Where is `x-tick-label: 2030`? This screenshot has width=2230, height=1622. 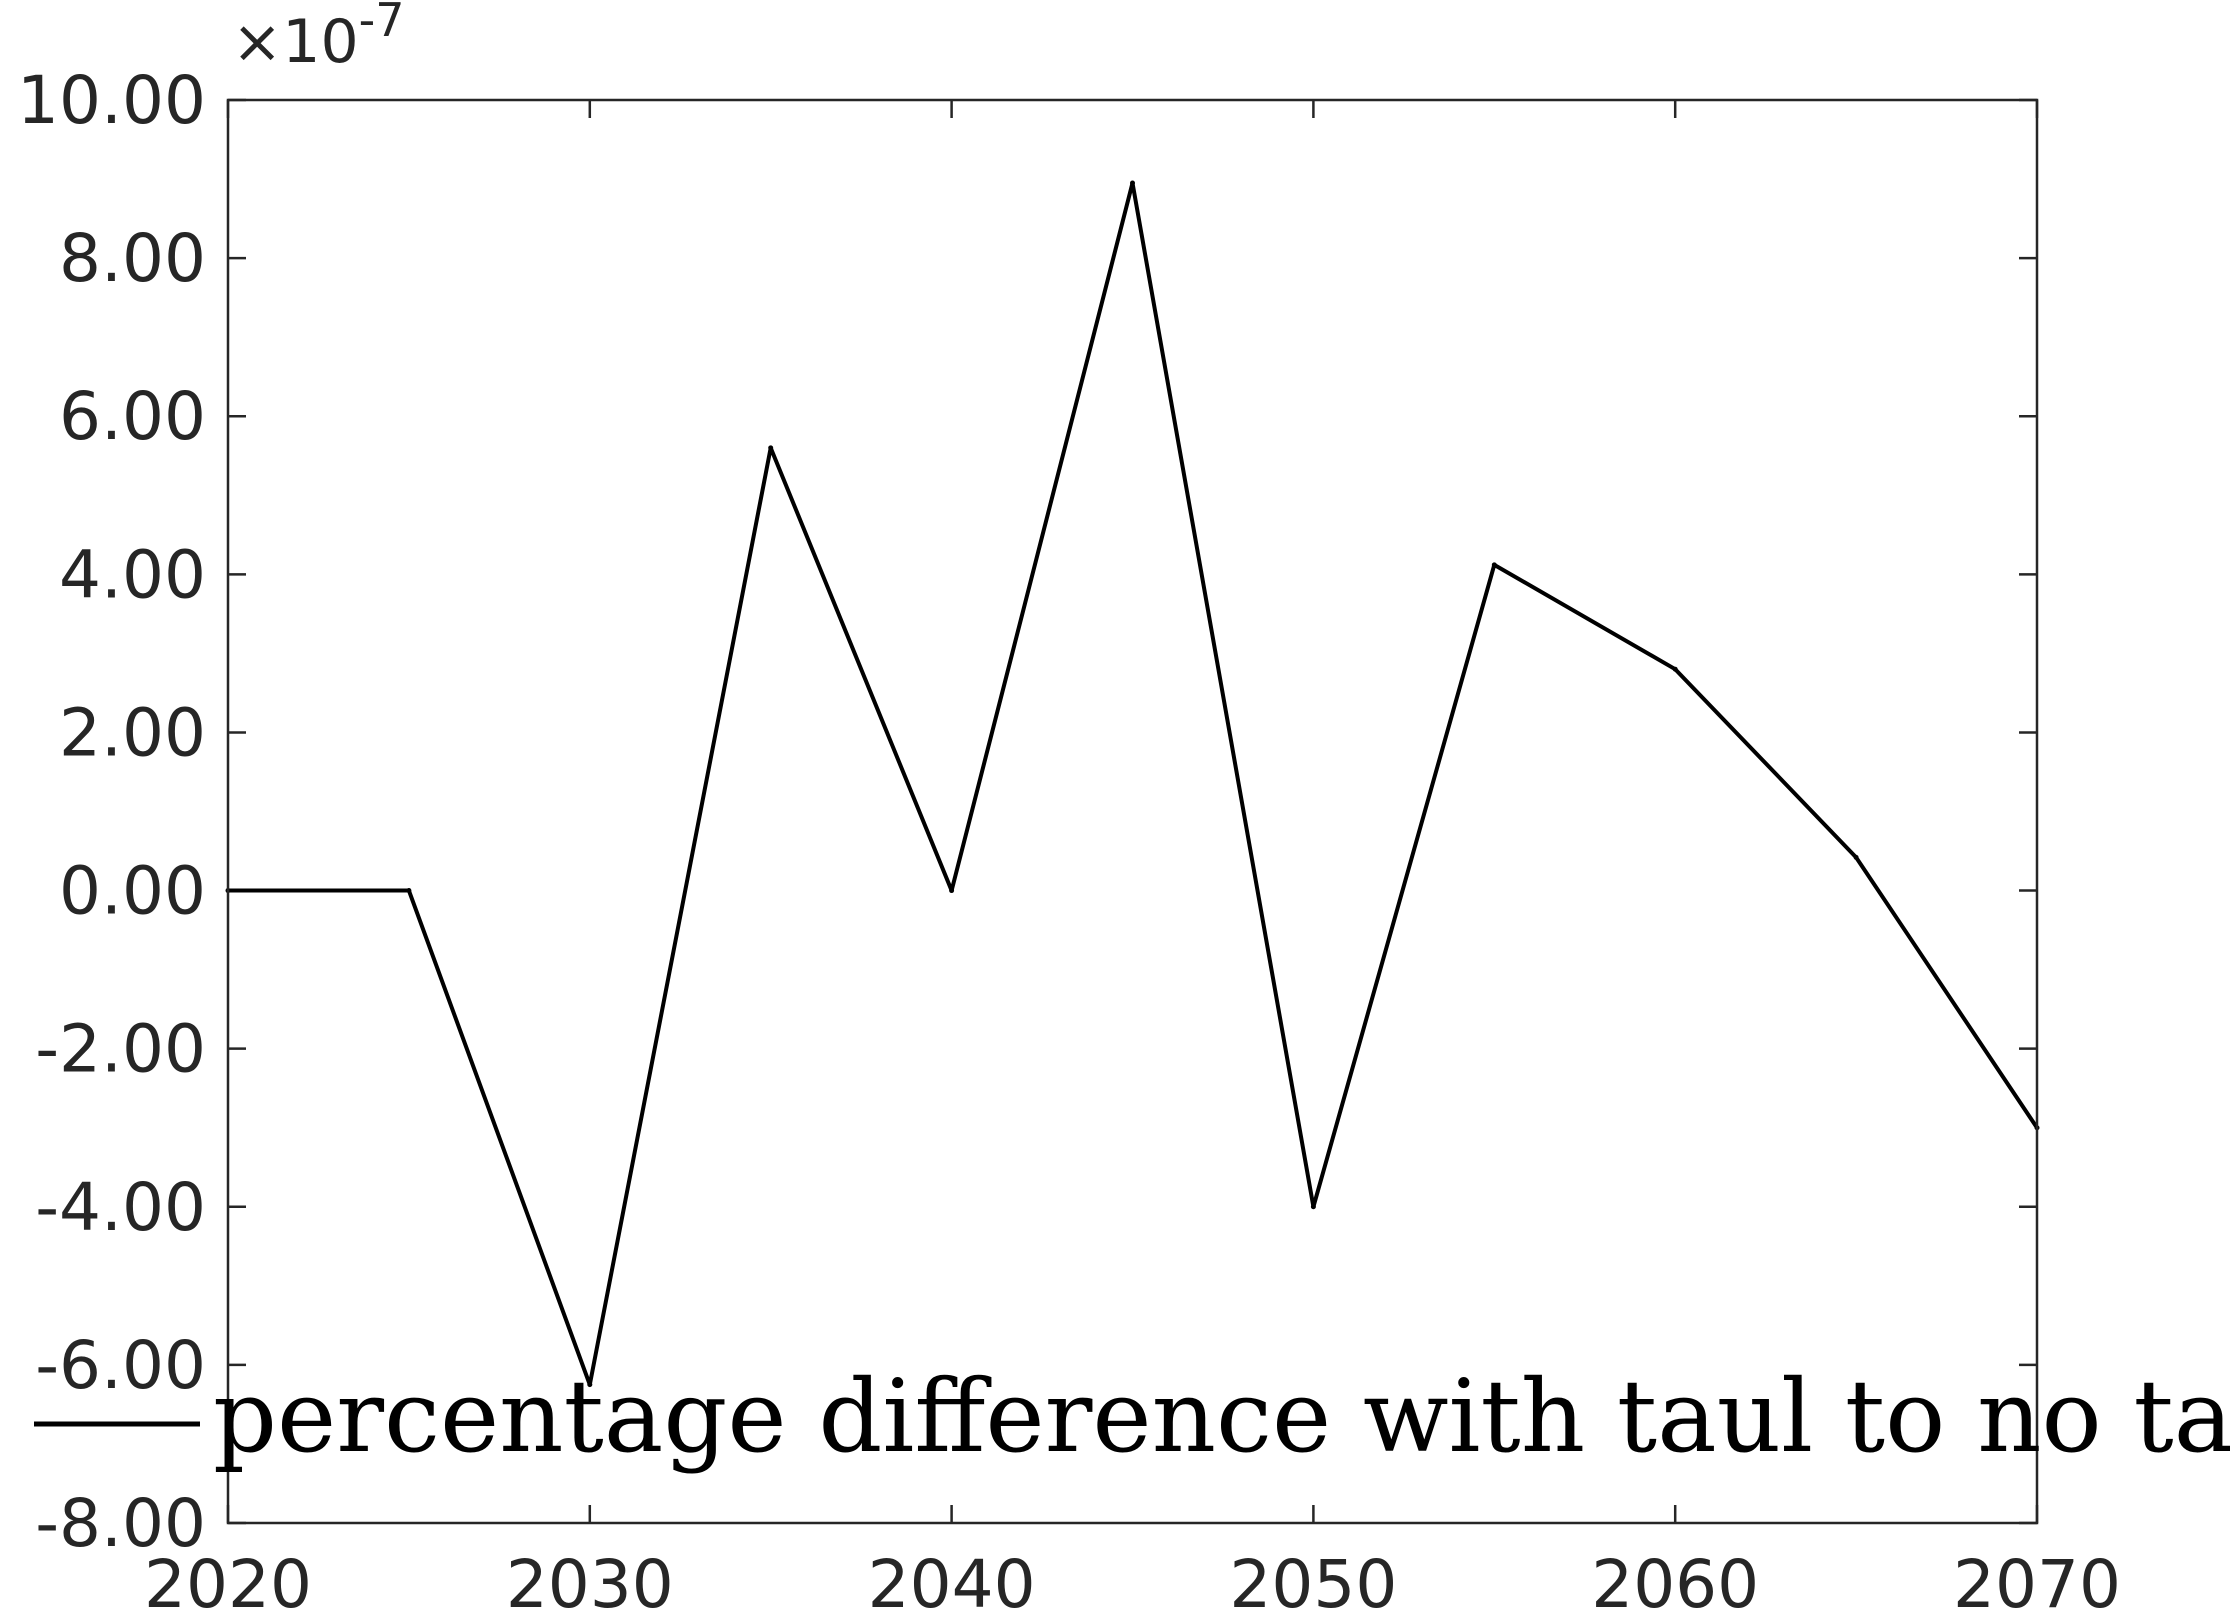
x-tick-label: 2030 is located at coordinates (590, 1584).